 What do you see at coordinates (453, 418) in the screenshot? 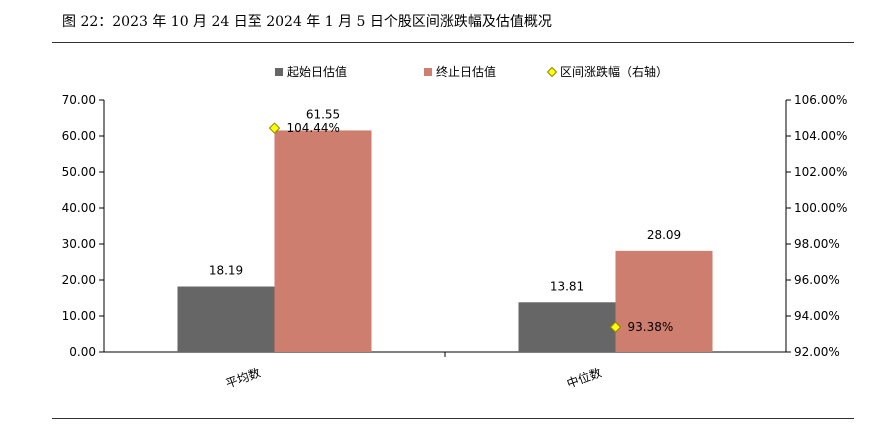
I see `bottom-divider` at bounding box center [453, 418].